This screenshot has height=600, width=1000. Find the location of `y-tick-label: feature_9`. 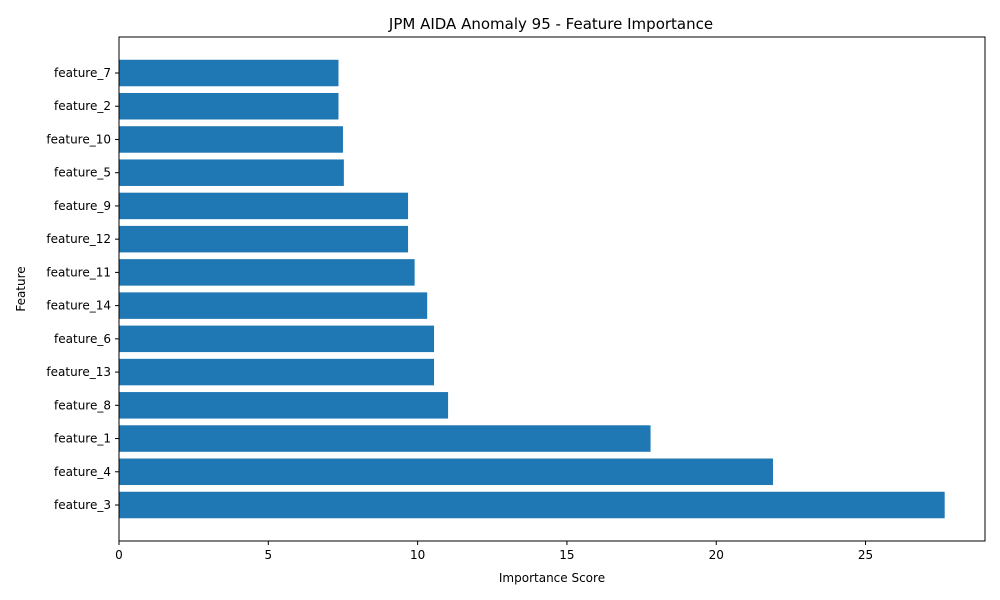

y-tick-label: feature_9 is located at coordinates (82, 206).